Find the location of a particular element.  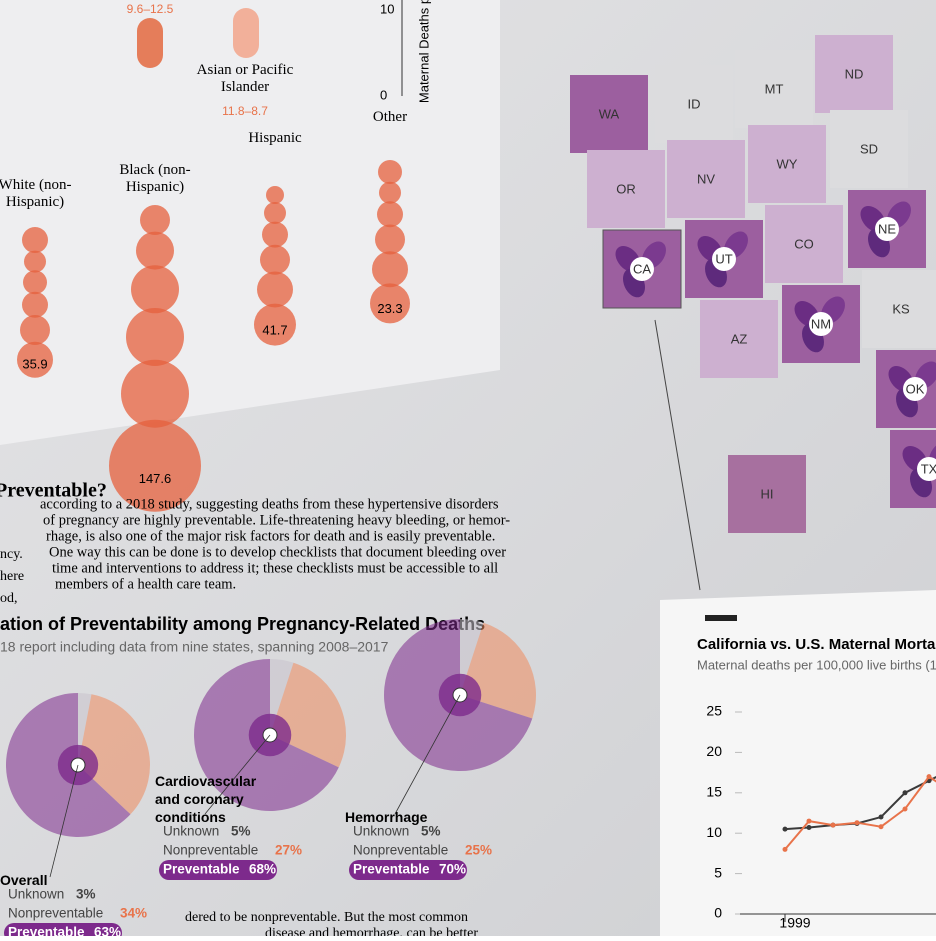

body-line: members of a health care team. is located at coordinates (145, 584).